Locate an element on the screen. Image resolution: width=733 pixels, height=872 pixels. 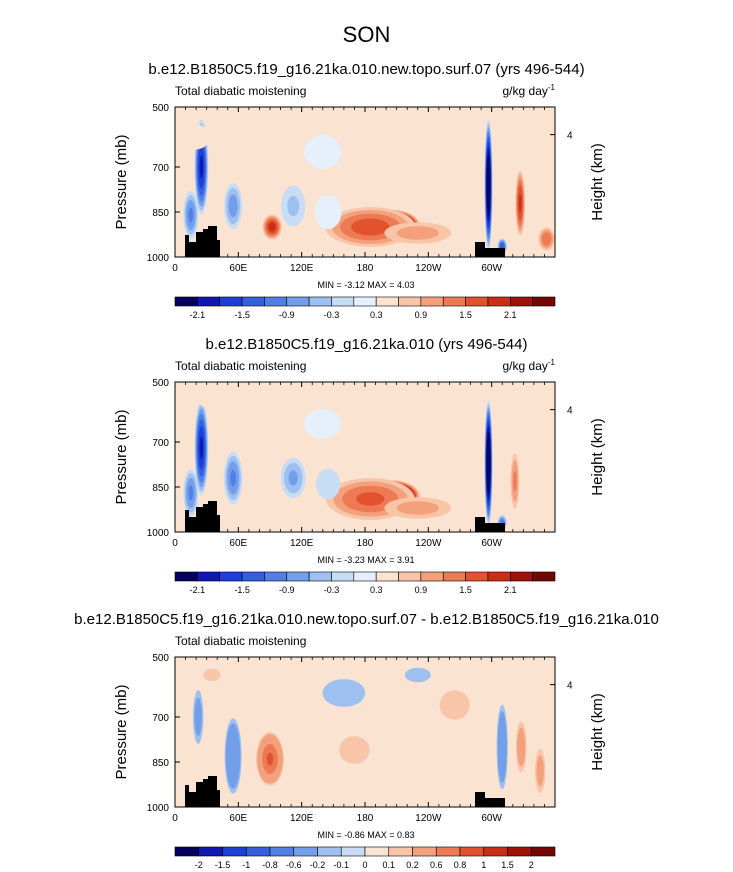
panel-3-topography is located at coordinates (345, 791).